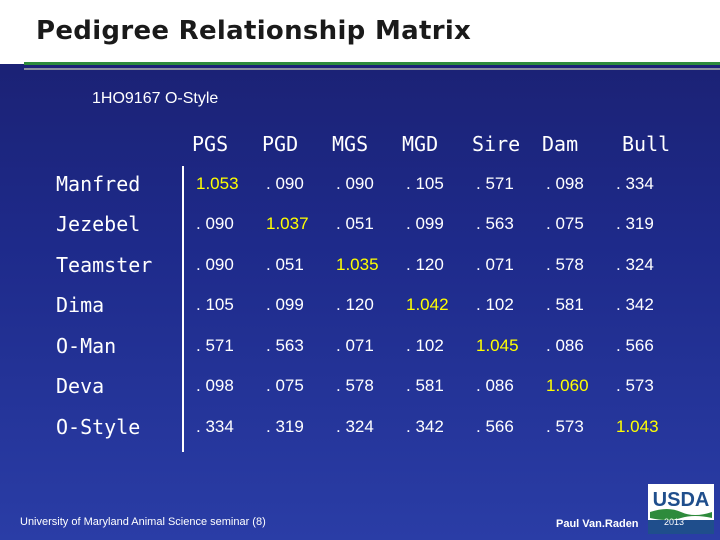  I want to click on matrix-cell-diagonal: 1.043, so click(637, 426).